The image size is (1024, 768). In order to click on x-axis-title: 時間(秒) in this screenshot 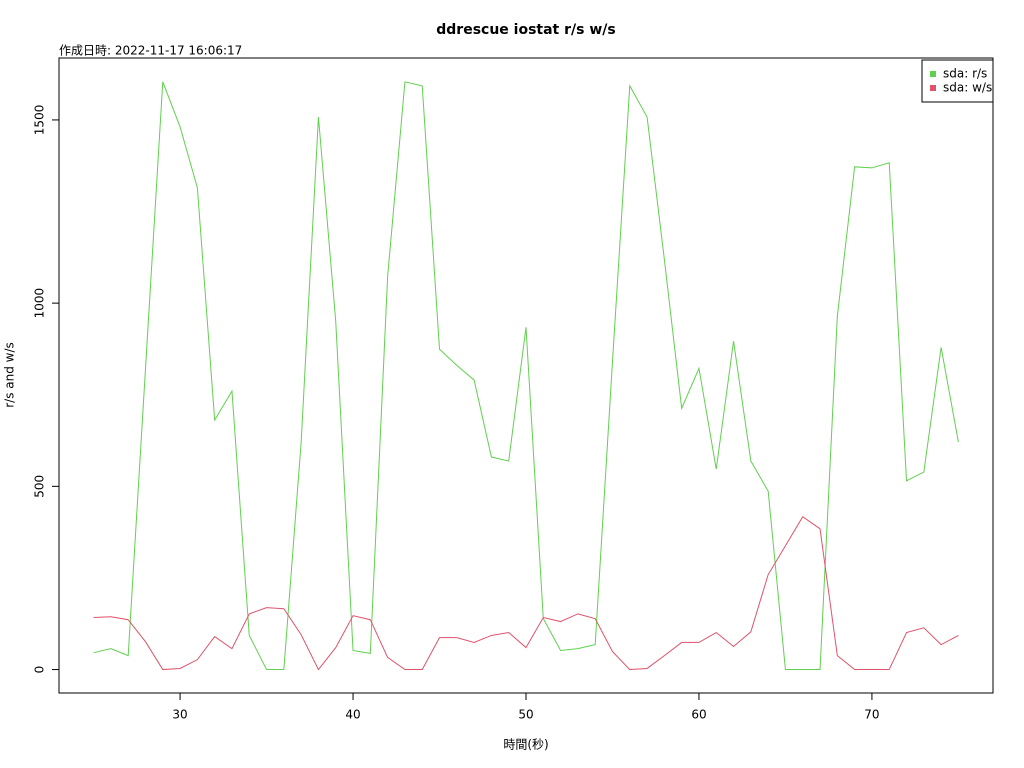, I will do `click(525, 745)`.